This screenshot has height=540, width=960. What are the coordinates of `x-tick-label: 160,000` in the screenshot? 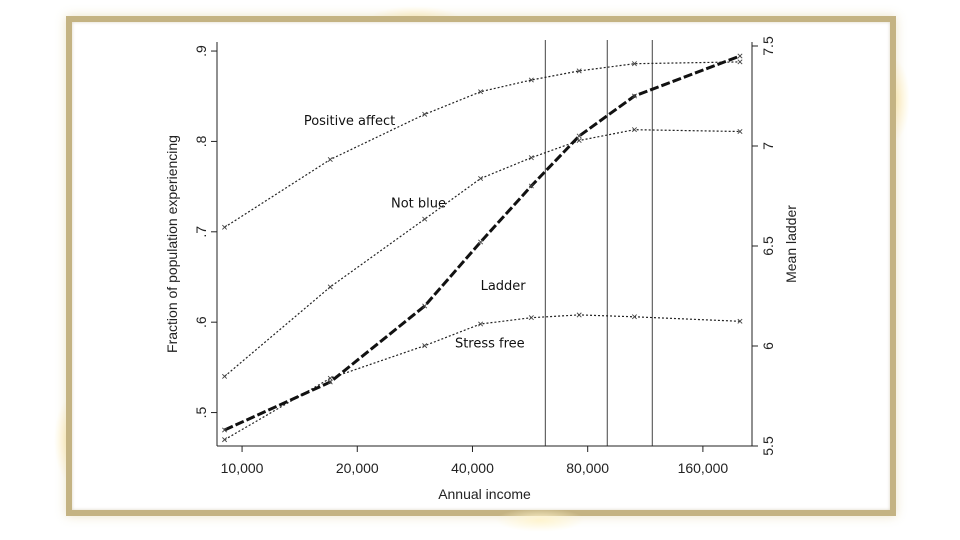 It's located at (703, 468).